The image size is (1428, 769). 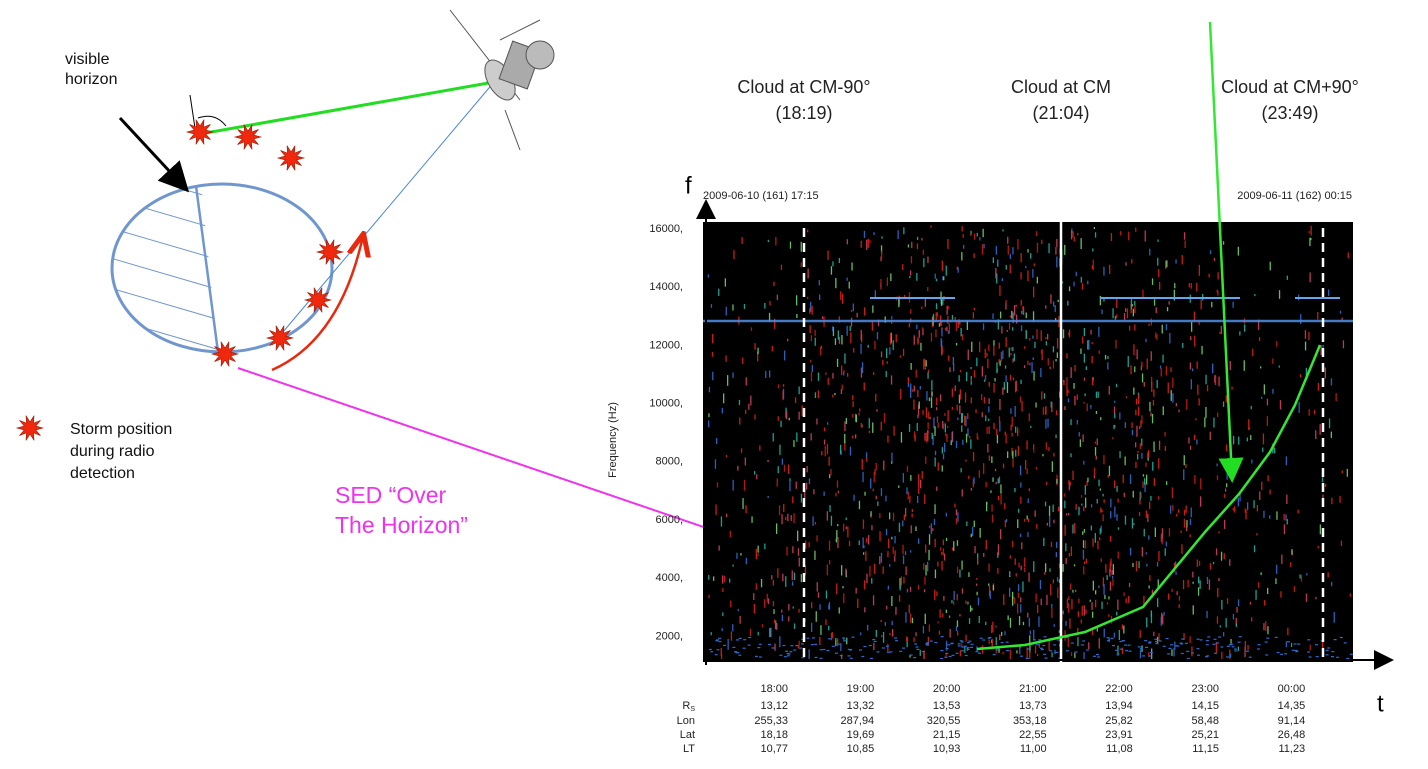 What do you see at coordinates (803, 87) in the screenshot?
I see `cloud-label: Cloud at CM-90°` at bounding box center [803, 87].